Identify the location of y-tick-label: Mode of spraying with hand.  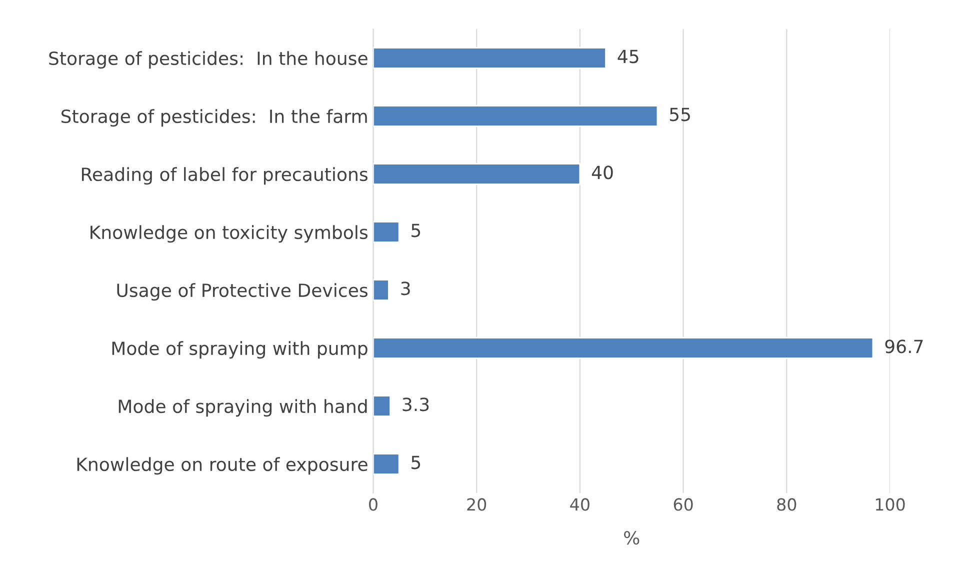
(242, 408).